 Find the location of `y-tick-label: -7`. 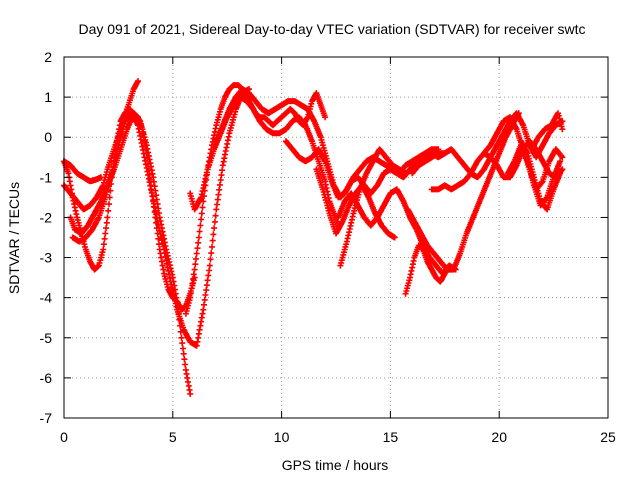

y-tick-label: -7 is located at coordinates (46, 418).